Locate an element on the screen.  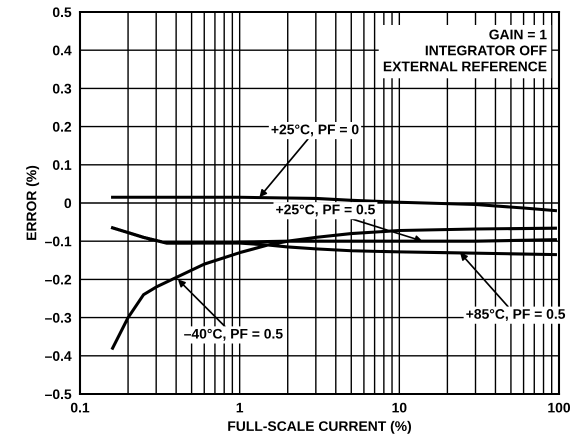
y-tick-label: –0.5 is located at coordinates (58, 394).